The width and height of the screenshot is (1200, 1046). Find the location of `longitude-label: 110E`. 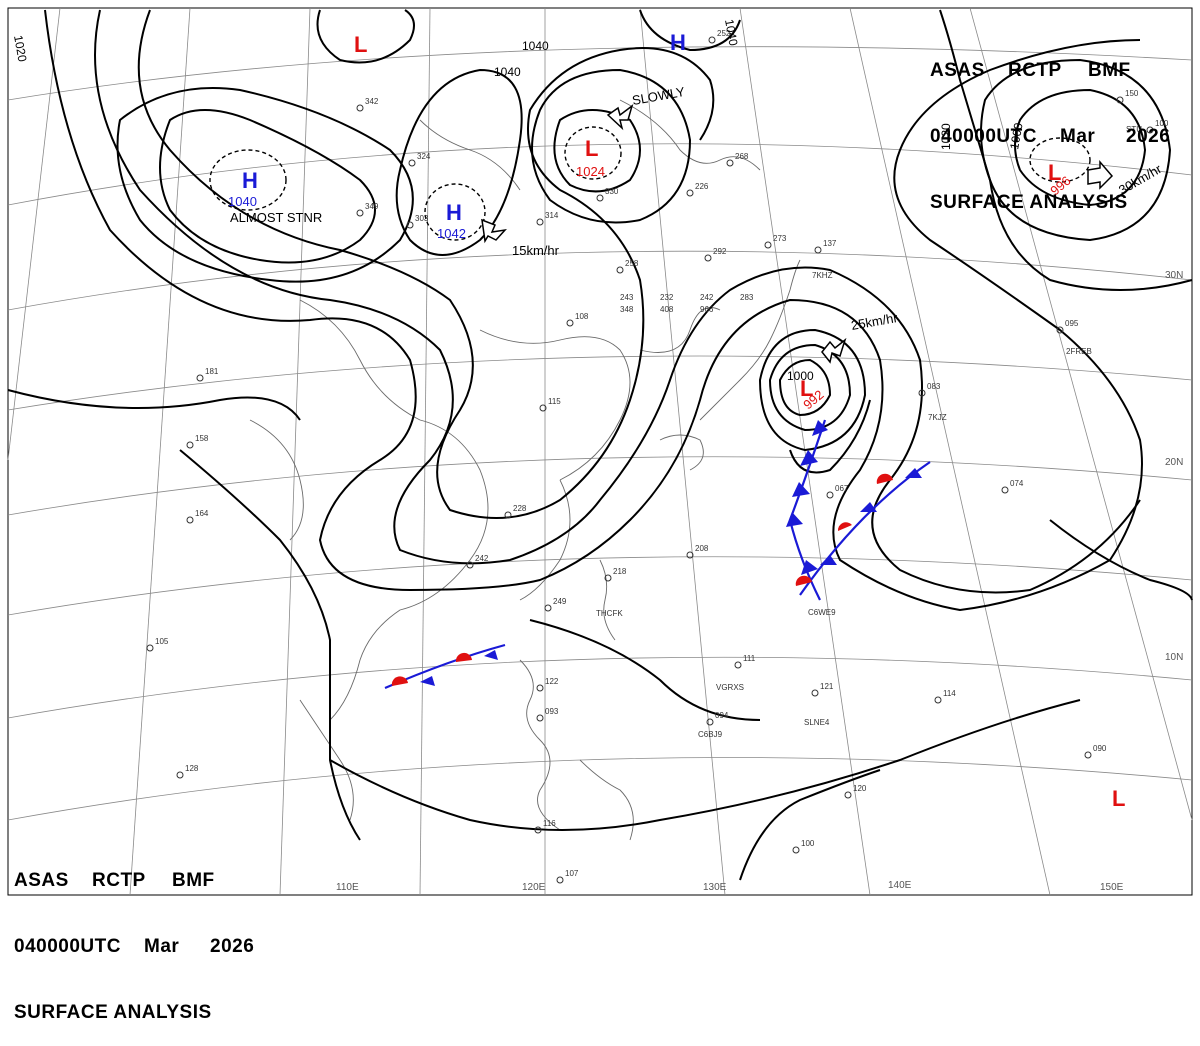

longitude-label: 110E is located at coordinates (347, 887).